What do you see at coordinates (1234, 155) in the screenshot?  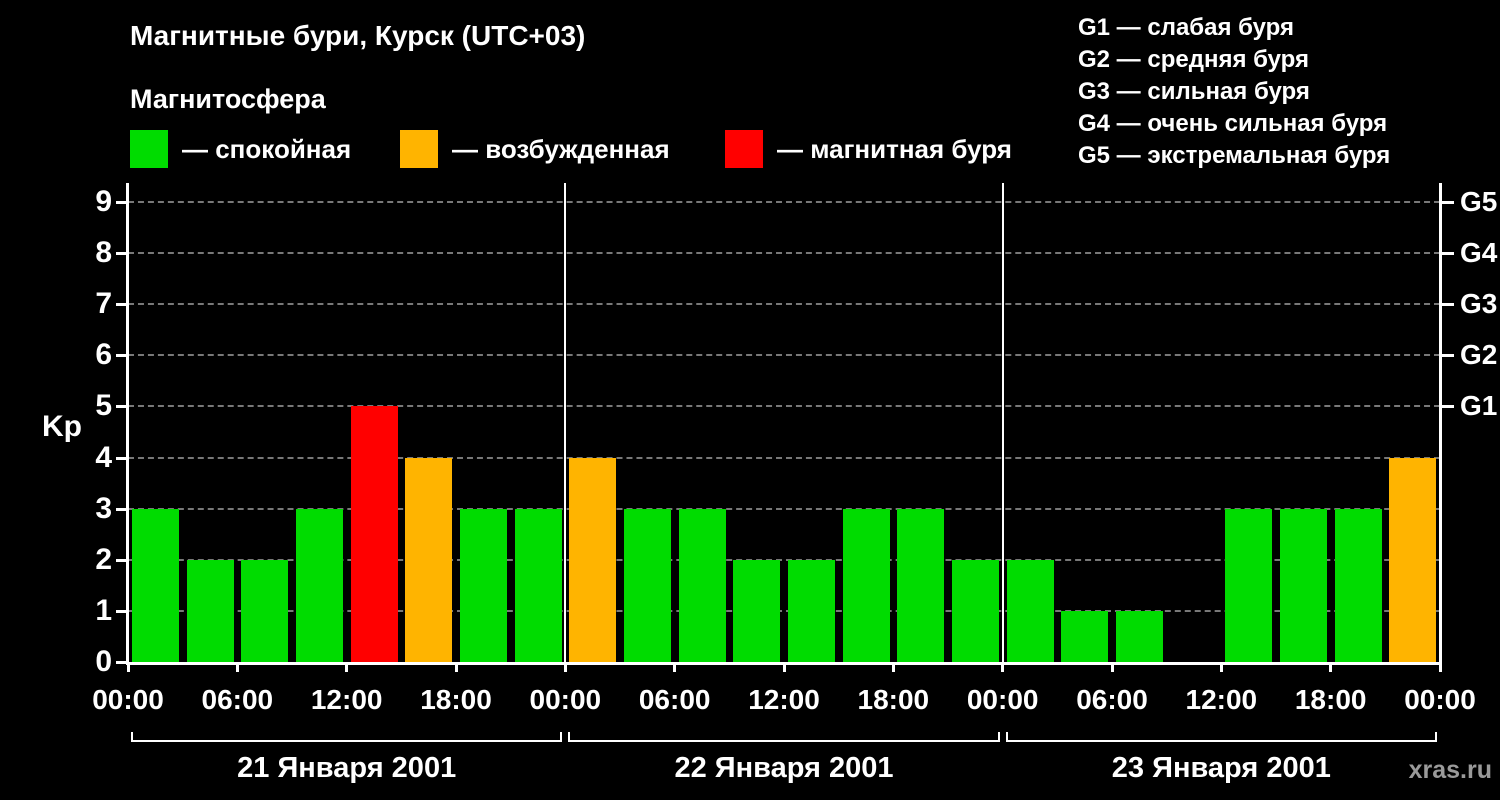 I see `g-scale-line: G5 — экстремальная буря` at bounding box center [1234, 155].